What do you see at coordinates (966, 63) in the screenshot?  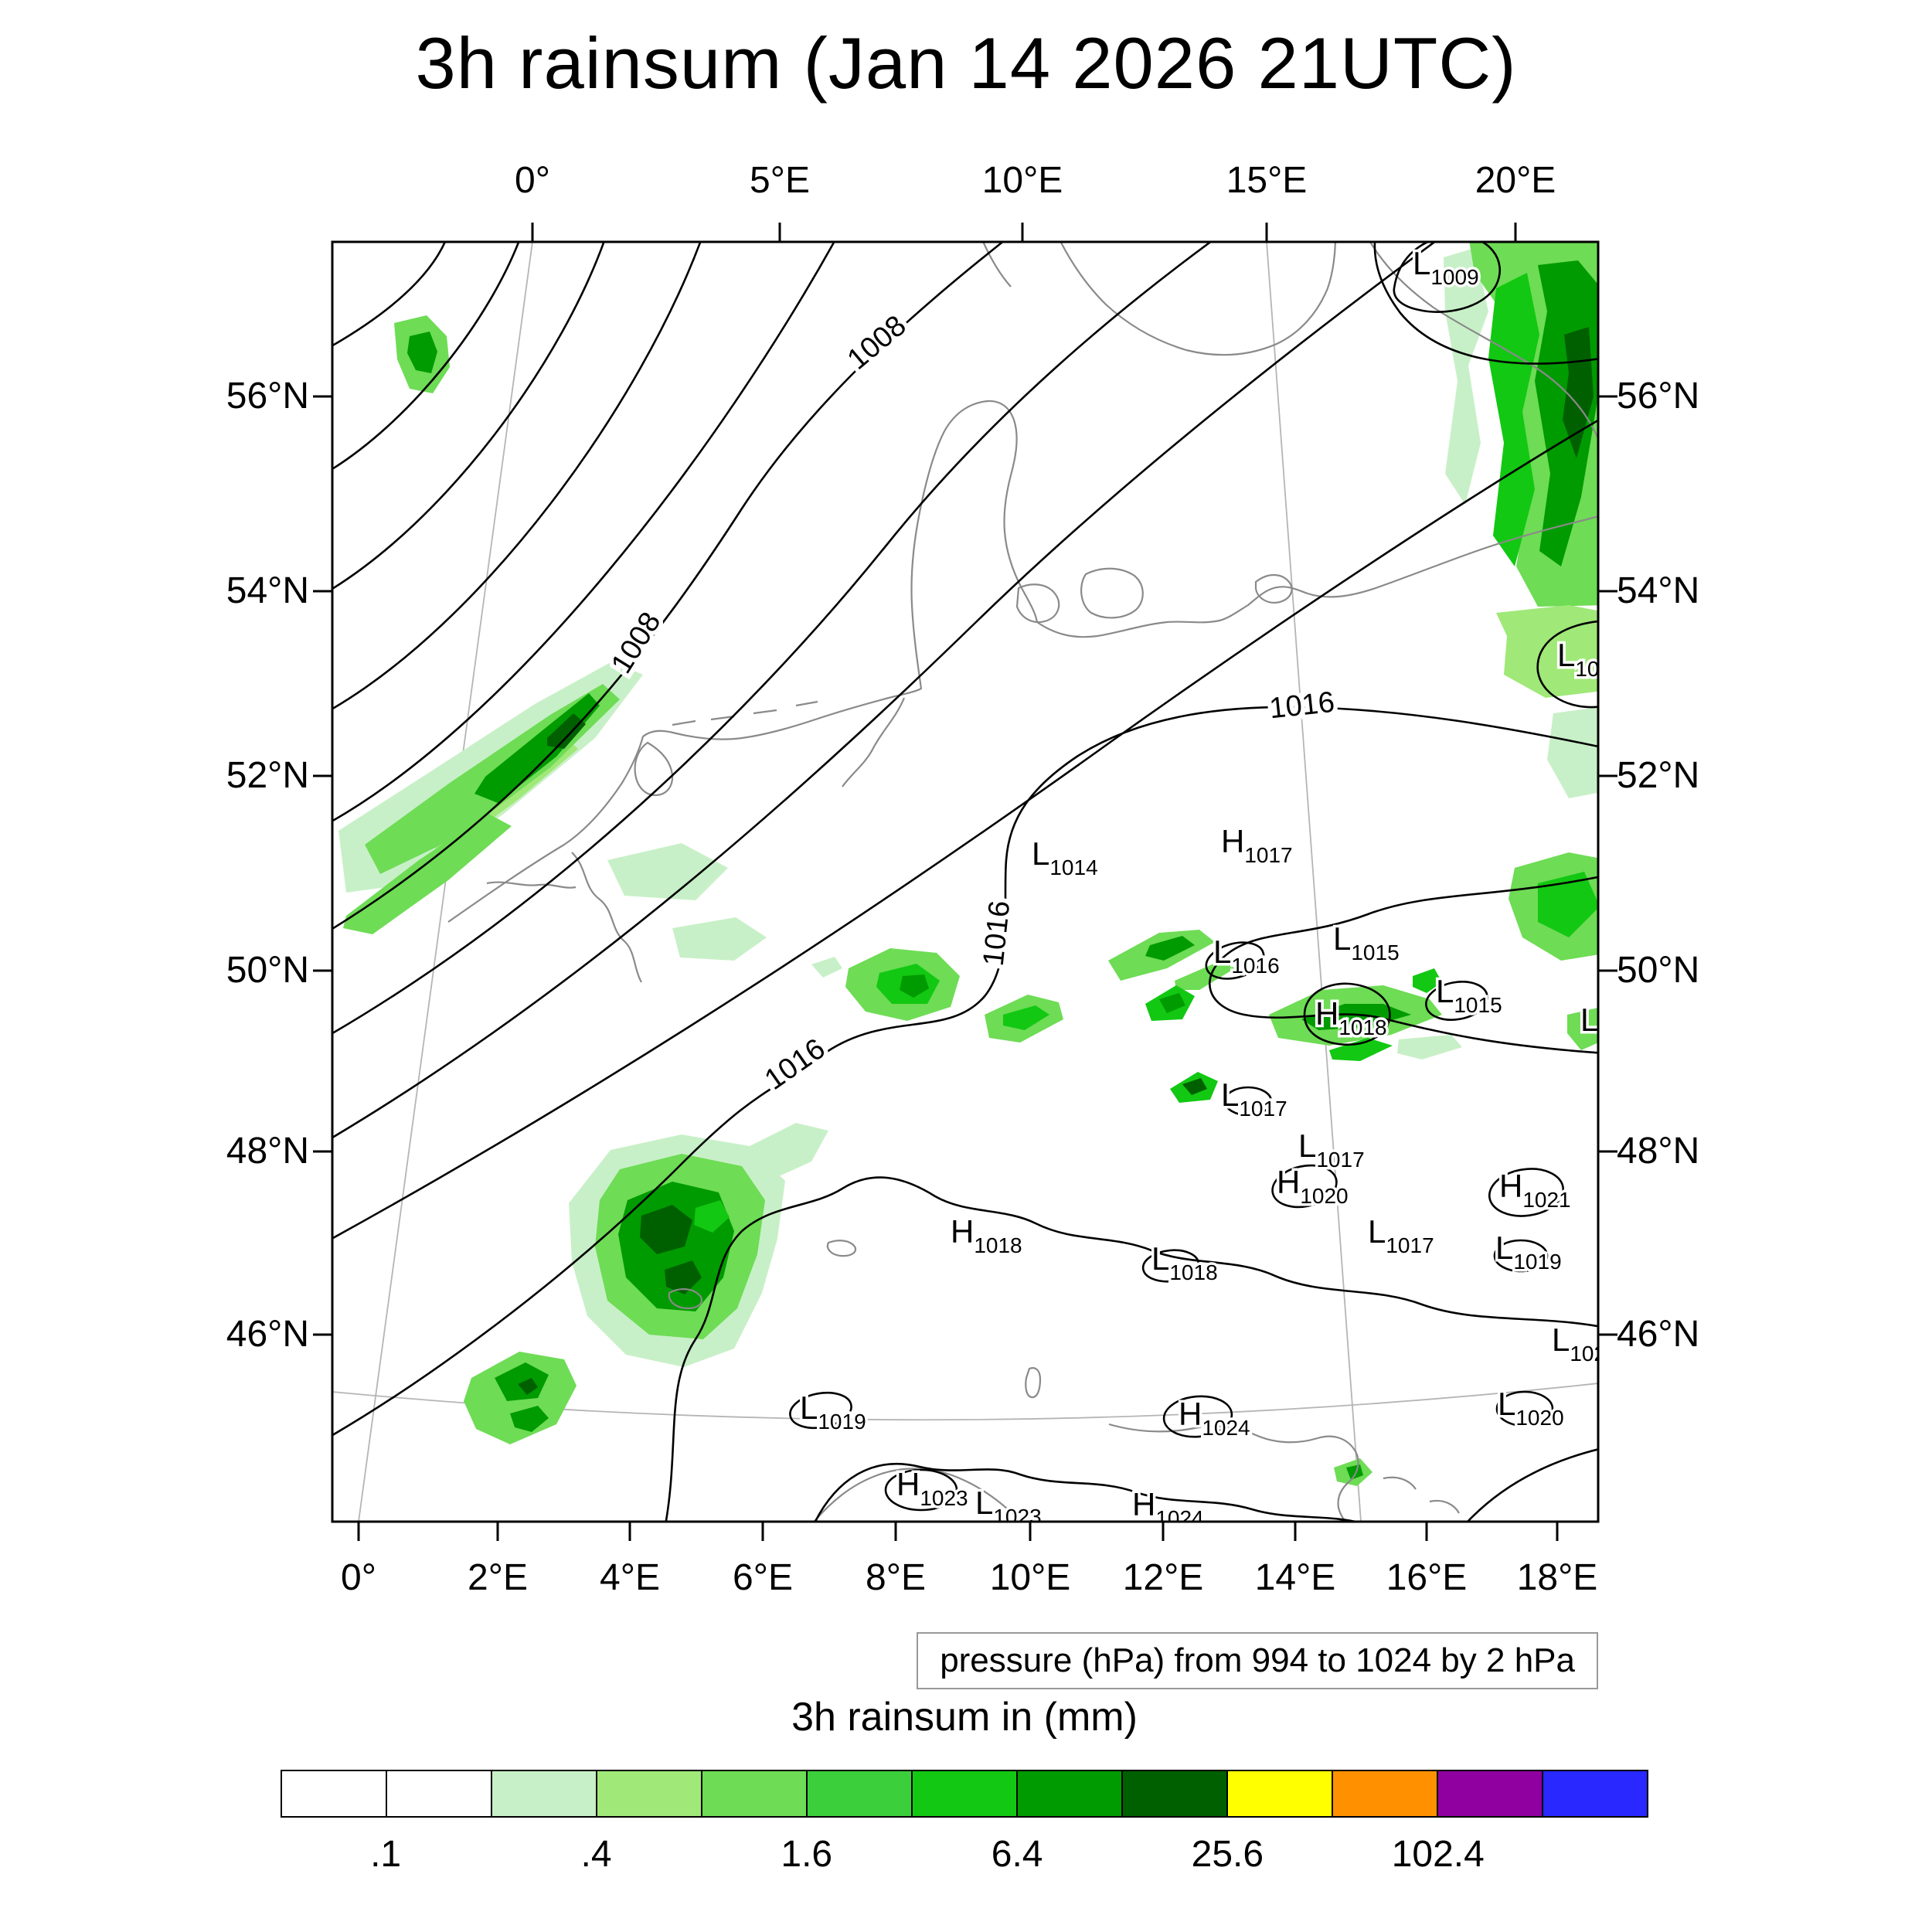 I see `chart-title: 3h rainsum (Jan 14 2026 21UTC)` at bounding box center [966, 63].